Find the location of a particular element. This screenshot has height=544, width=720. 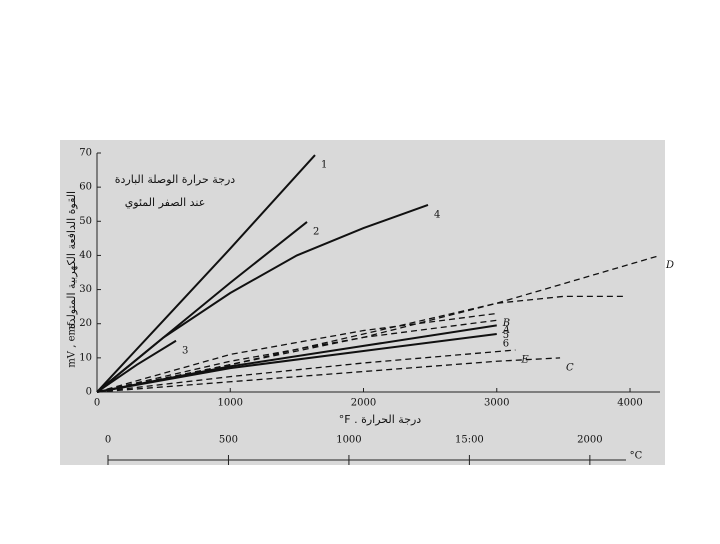

y-tick-label: 40 is located at coordinates (85, 255).